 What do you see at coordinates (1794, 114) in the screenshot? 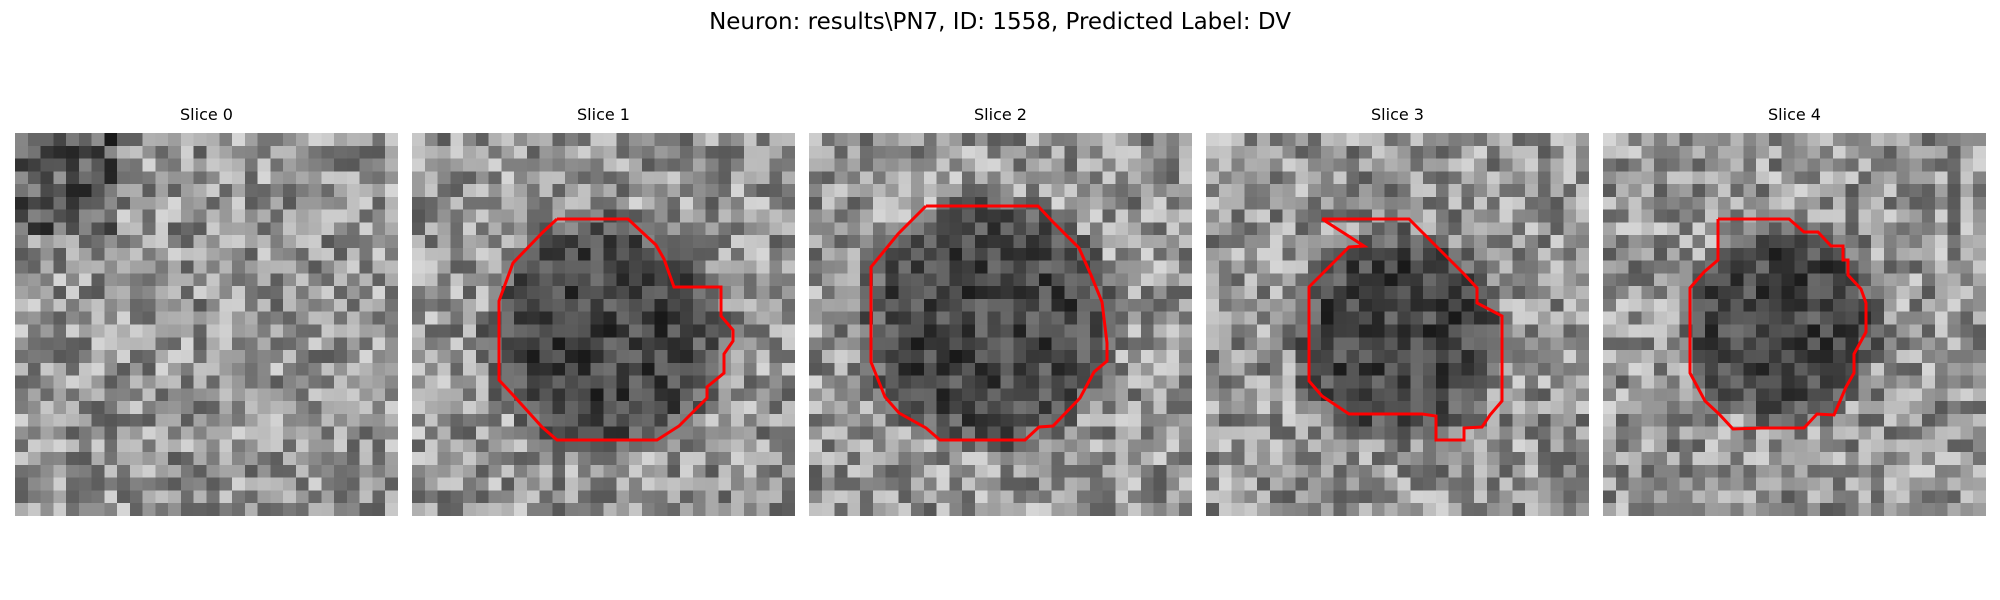
I see `slice-title: Slice 4` at bounding box center [1794, 114].